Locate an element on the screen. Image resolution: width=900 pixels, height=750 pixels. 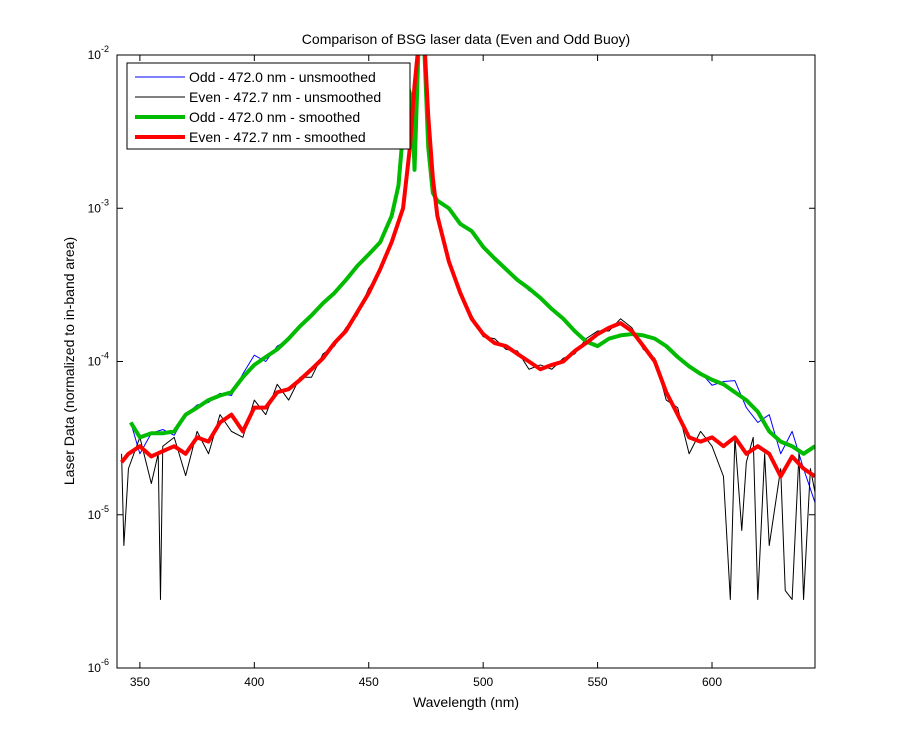
legend-label: Odd - 472.0 nm - unsmoothed is located at coordinates (282, 77).